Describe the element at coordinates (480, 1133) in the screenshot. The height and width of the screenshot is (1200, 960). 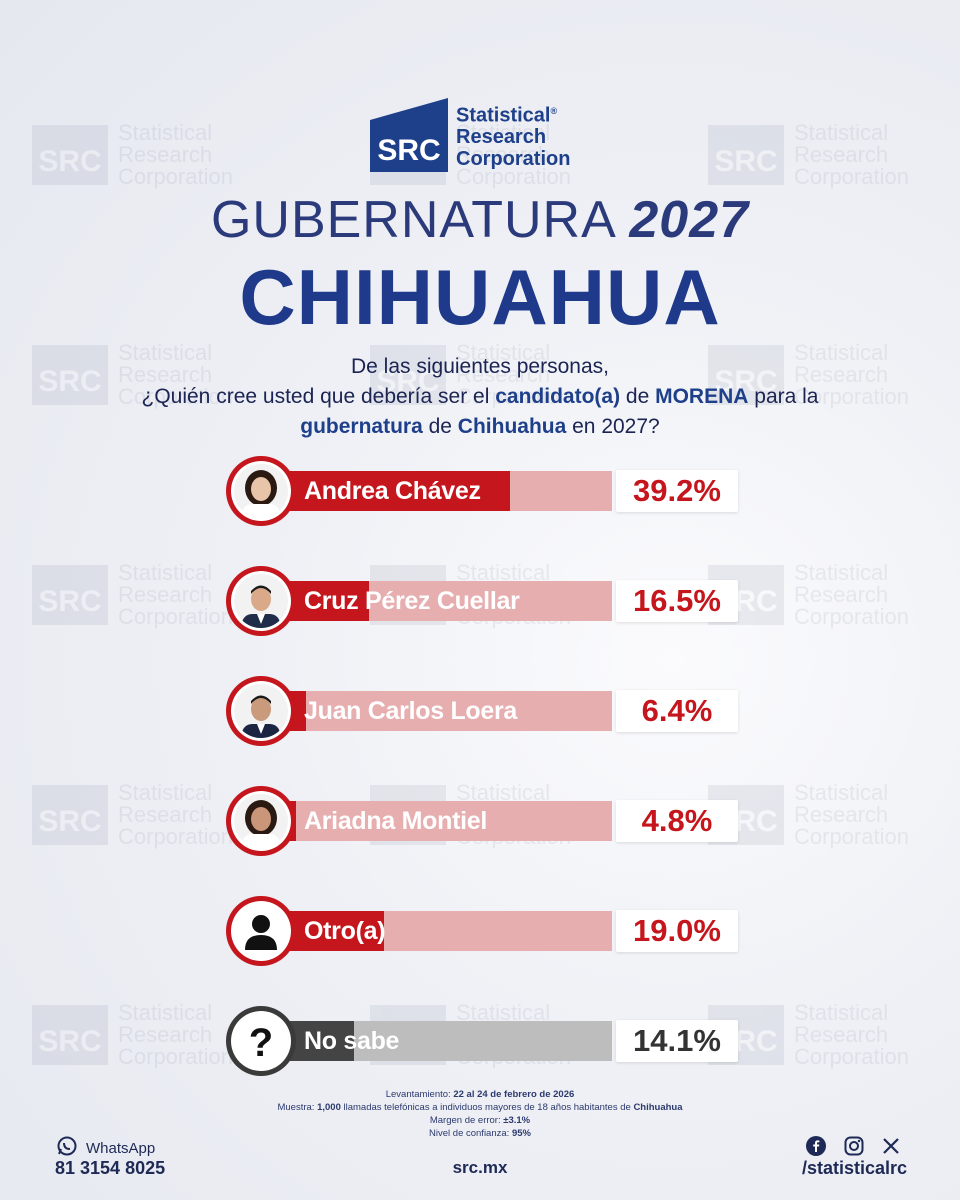
I see `notes-confidence: Nivel de confianza: 95%` at that location.